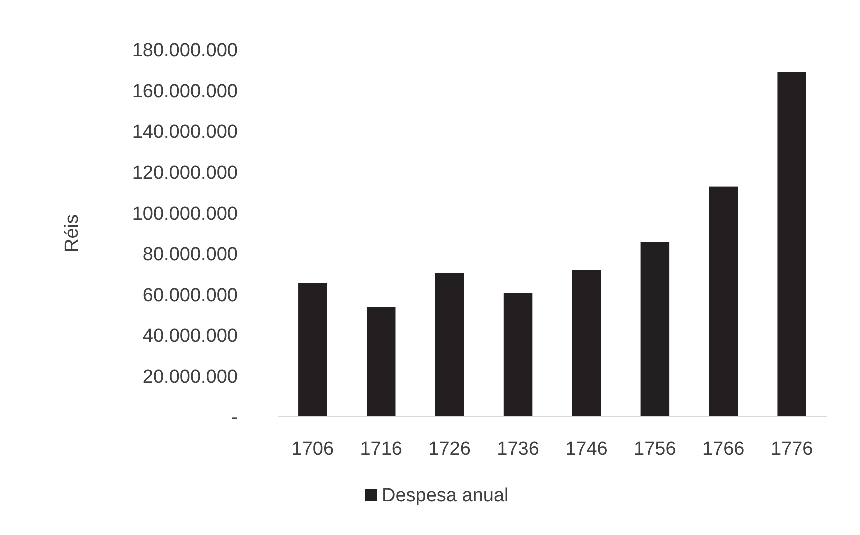 The width and height of the screenshot is (860, 535). Describe the element at coordinates (190, 377) in the screenshot. I see `y-tick-label: 20.000.000` at that location.